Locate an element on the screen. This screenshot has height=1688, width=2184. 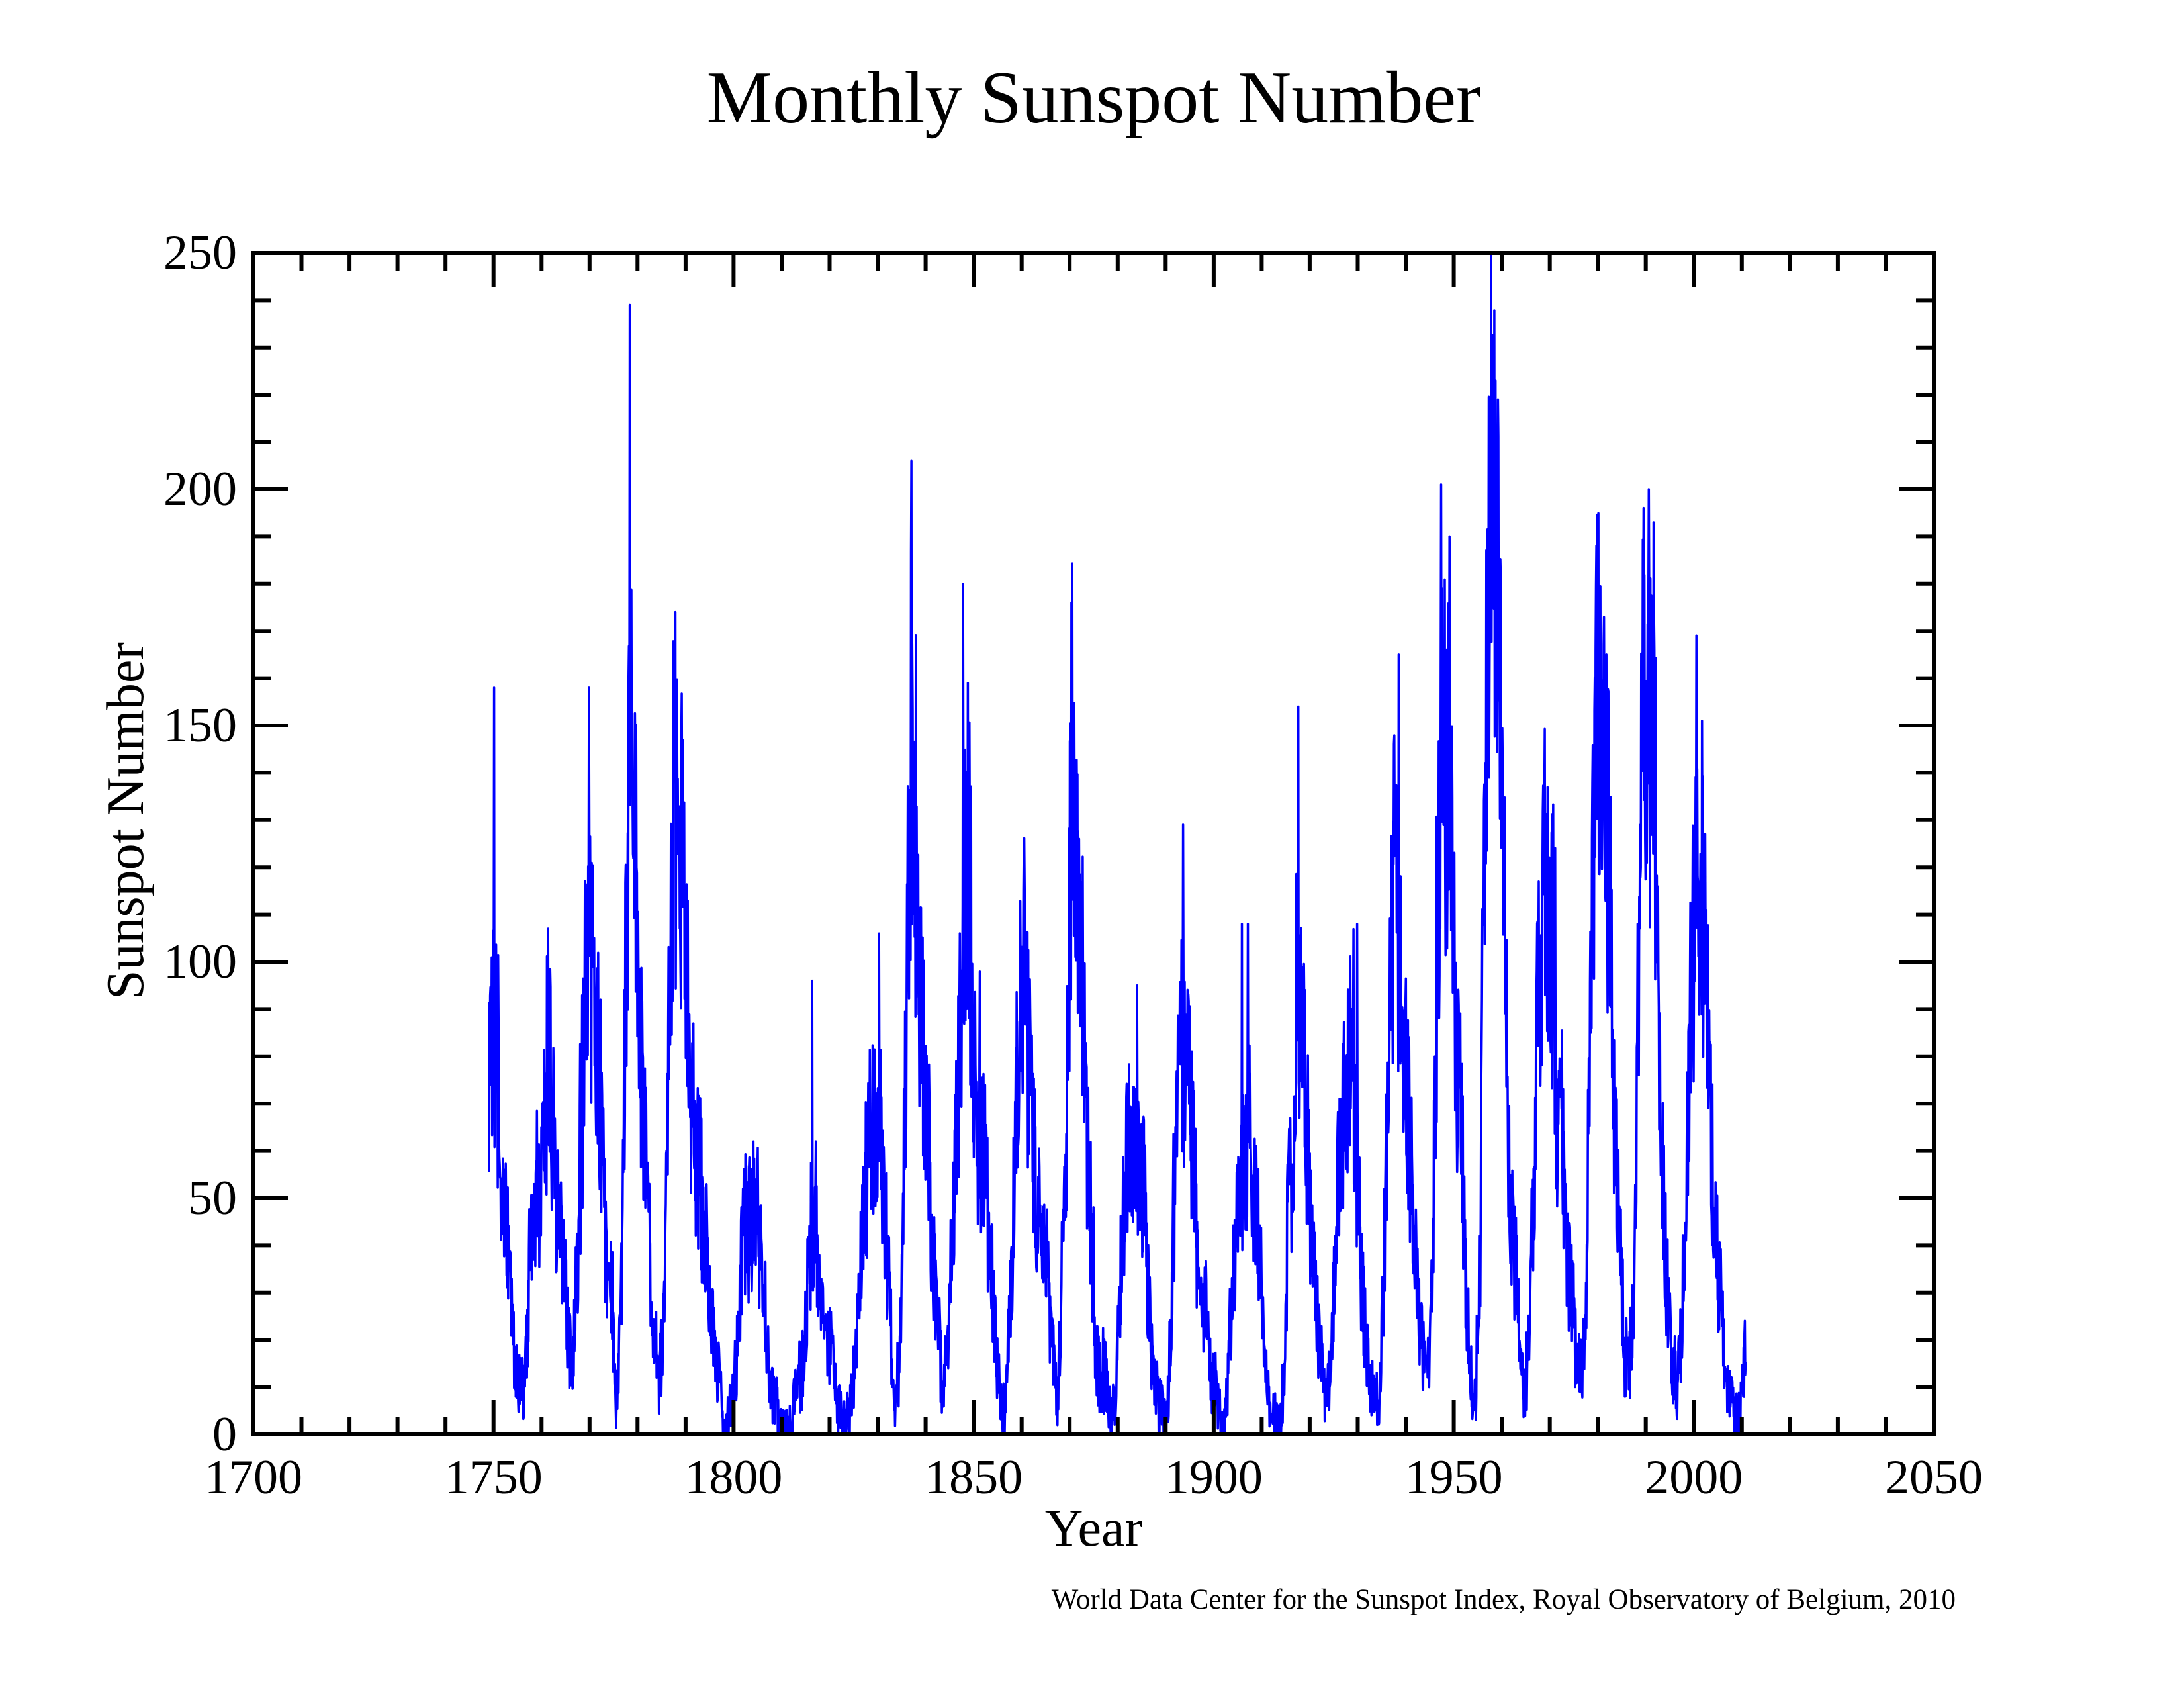
y-tick-label: 150 is located at coordinates (200, 725).